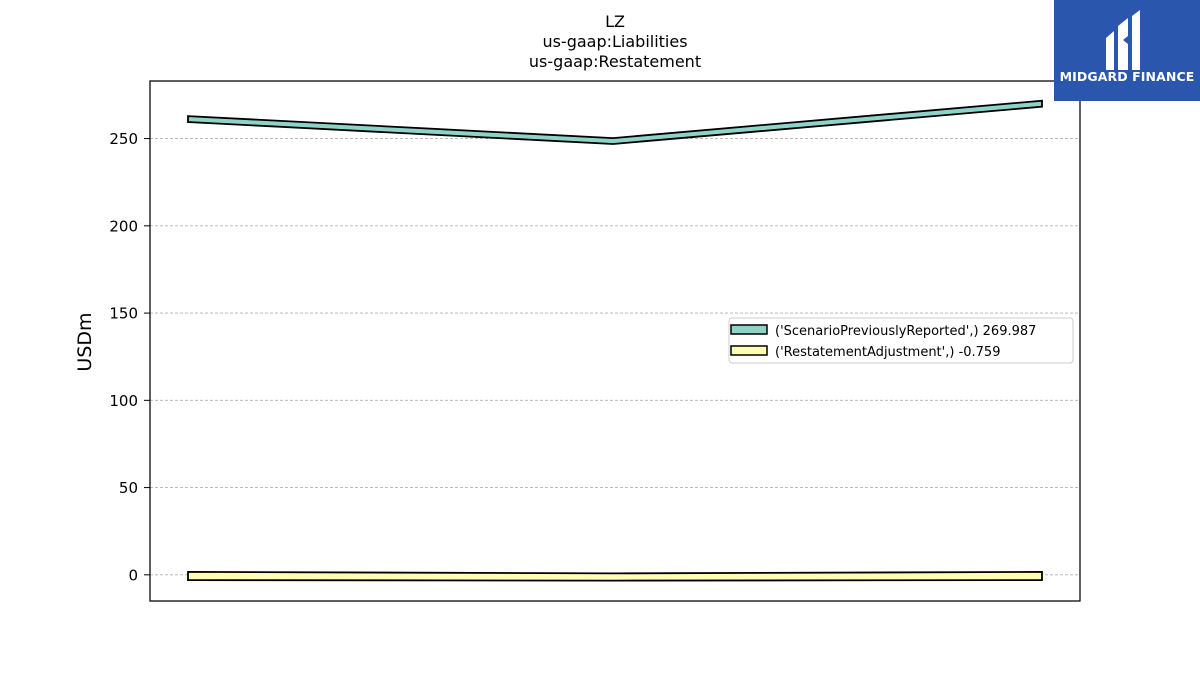  I want to click on legend-box, so click(901, 340).